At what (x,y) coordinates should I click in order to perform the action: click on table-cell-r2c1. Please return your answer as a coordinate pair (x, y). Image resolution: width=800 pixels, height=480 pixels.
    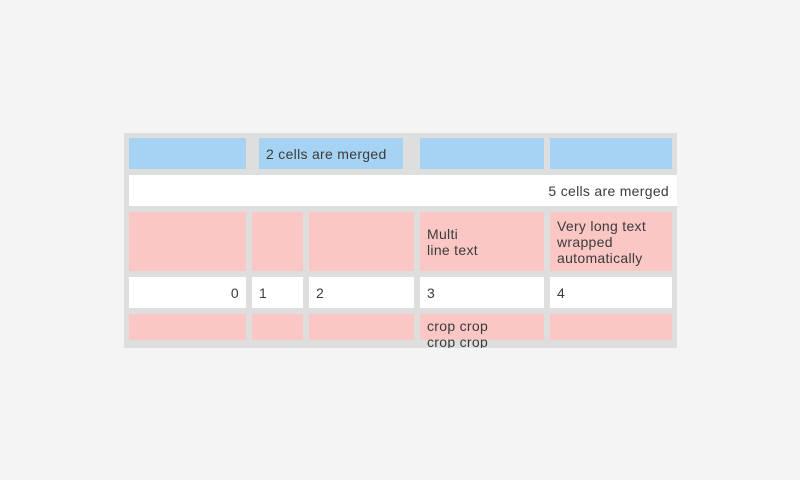
    Looking at the image, I should click on (277, 241).